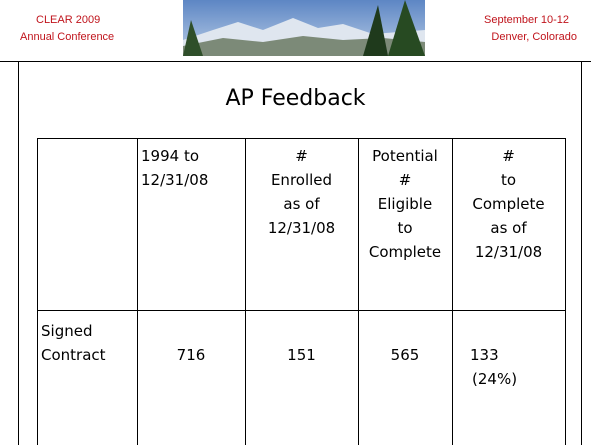 The height and width of the screenshot is (445, 591). I want to click on header-rule, so click(295, 61).